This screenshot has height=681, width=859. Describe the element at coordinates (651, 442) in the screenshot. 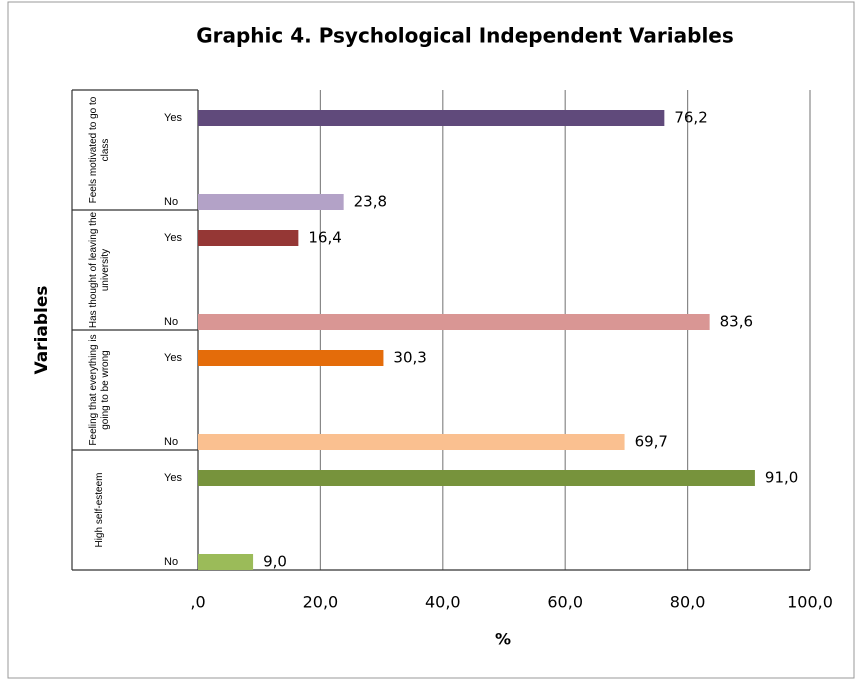

I see `value-label: 69,7` at that location.